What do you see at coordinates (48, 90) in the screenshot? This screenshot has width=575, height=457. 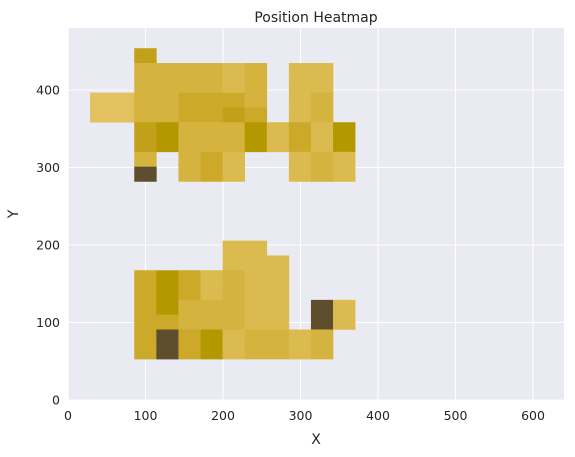 I see `y-tick-label: 400` at bounding box center [48, 90].